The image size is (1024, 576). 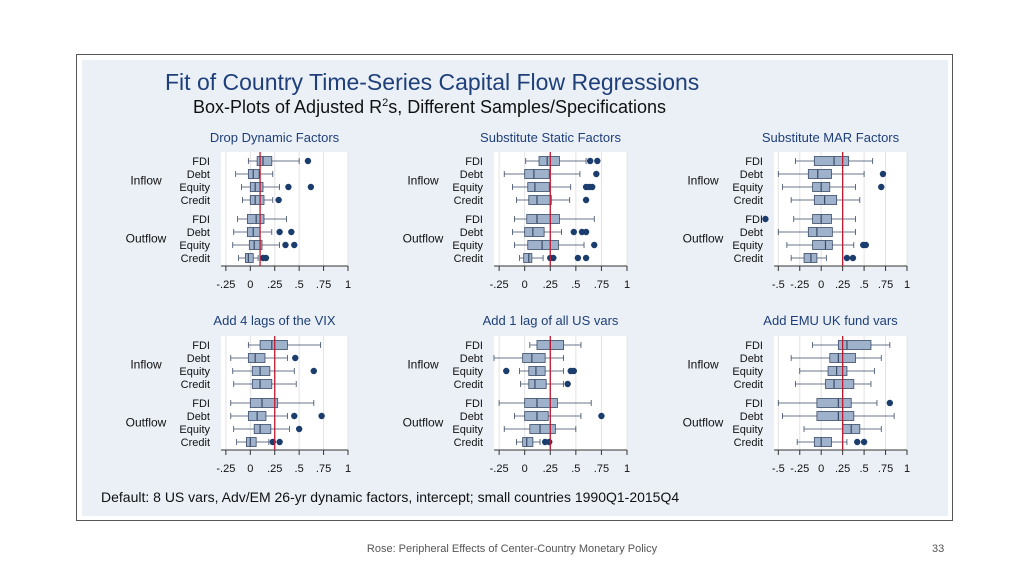 I want to click on panel-6-tick-label: .25, so click(x=842, y=469).